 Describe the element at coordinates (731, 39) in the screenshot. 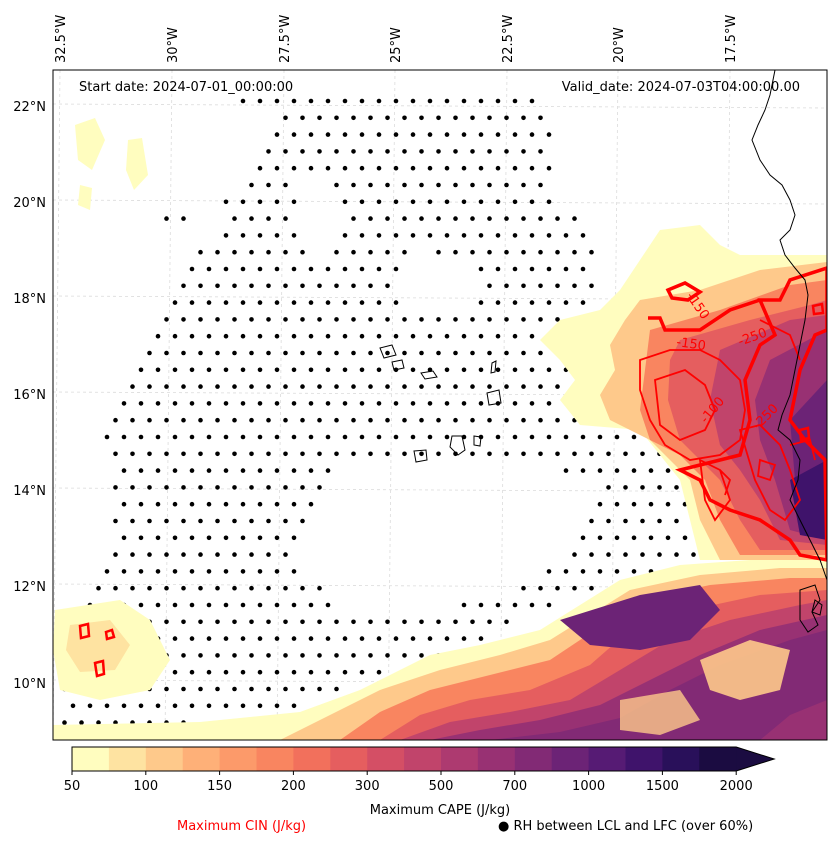

I see `lon-label: 17.5°W` at that location.